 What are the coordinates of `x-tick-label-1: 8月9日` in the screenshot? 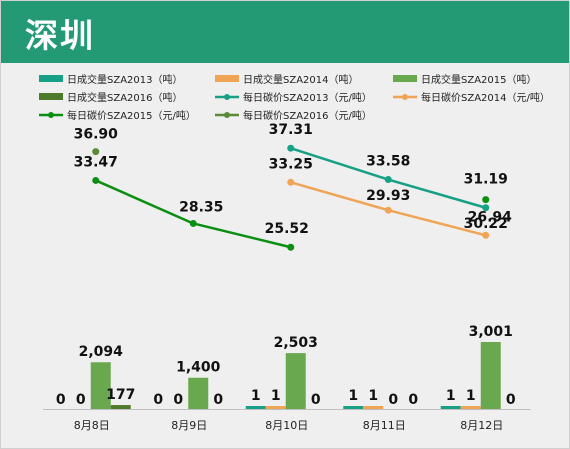 It's located at (189, 425).